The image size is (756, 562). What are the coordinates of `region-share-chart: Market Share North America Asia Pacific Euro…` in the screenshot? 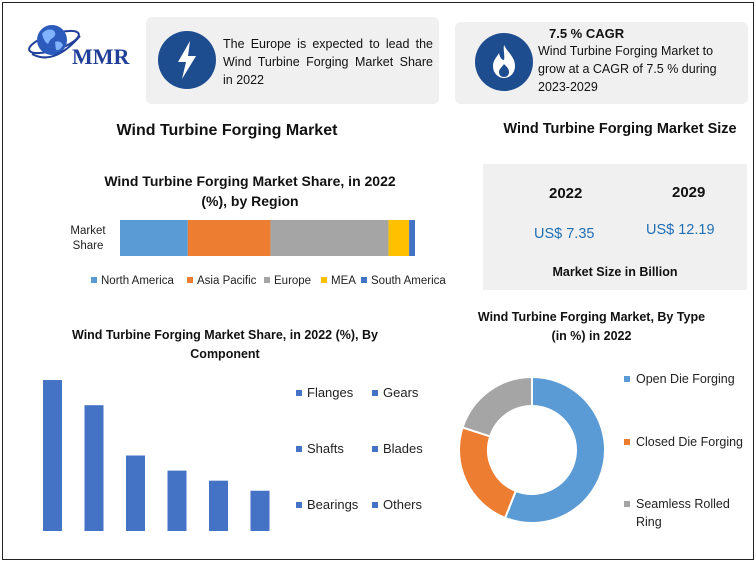 It's located at (258, 253).